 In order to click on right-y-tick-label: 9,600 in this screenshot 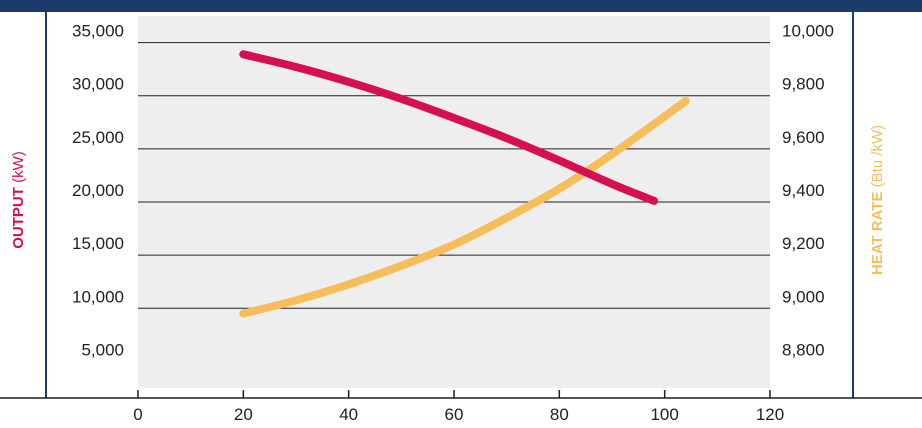, I will do `click(803, 137)`.